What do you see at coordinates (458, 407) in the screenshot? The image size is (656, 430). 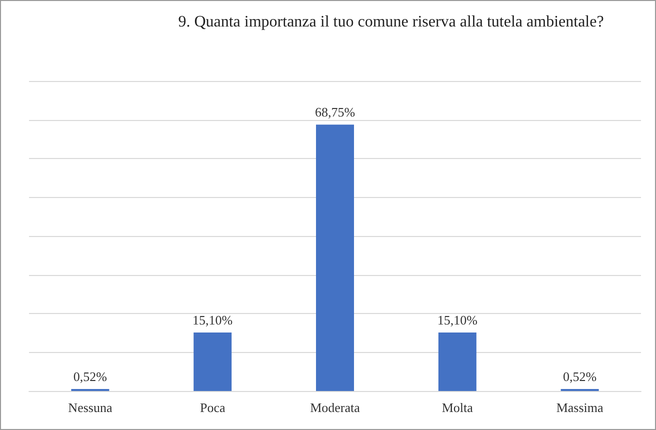 I see `x-tick-label: Molta` at bounding box center [458, 407].